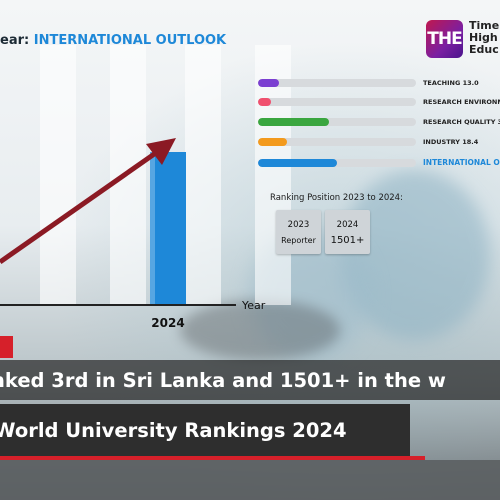 The width and height of the screenshot is (500, 500). I want to click on metric-label: TEACHING 13.0, so click(451, 83).